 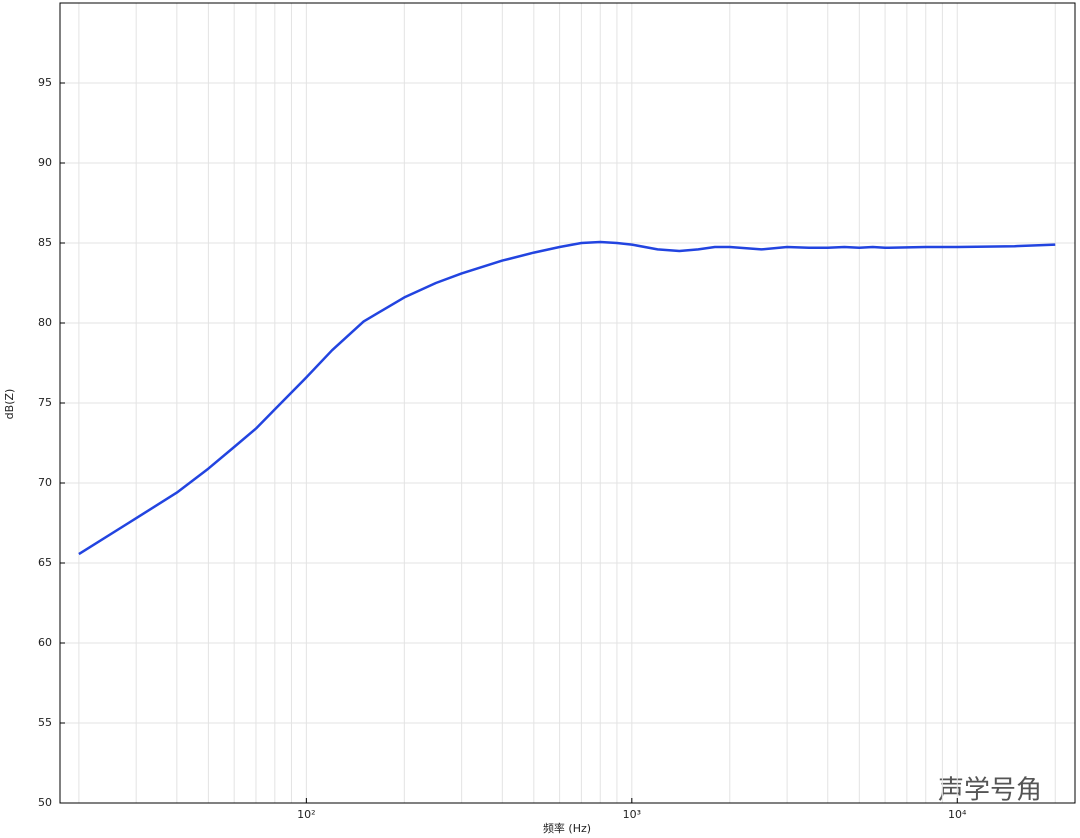 I want to click on y-axis-label: dB(Z), so click(x=9, y=404).